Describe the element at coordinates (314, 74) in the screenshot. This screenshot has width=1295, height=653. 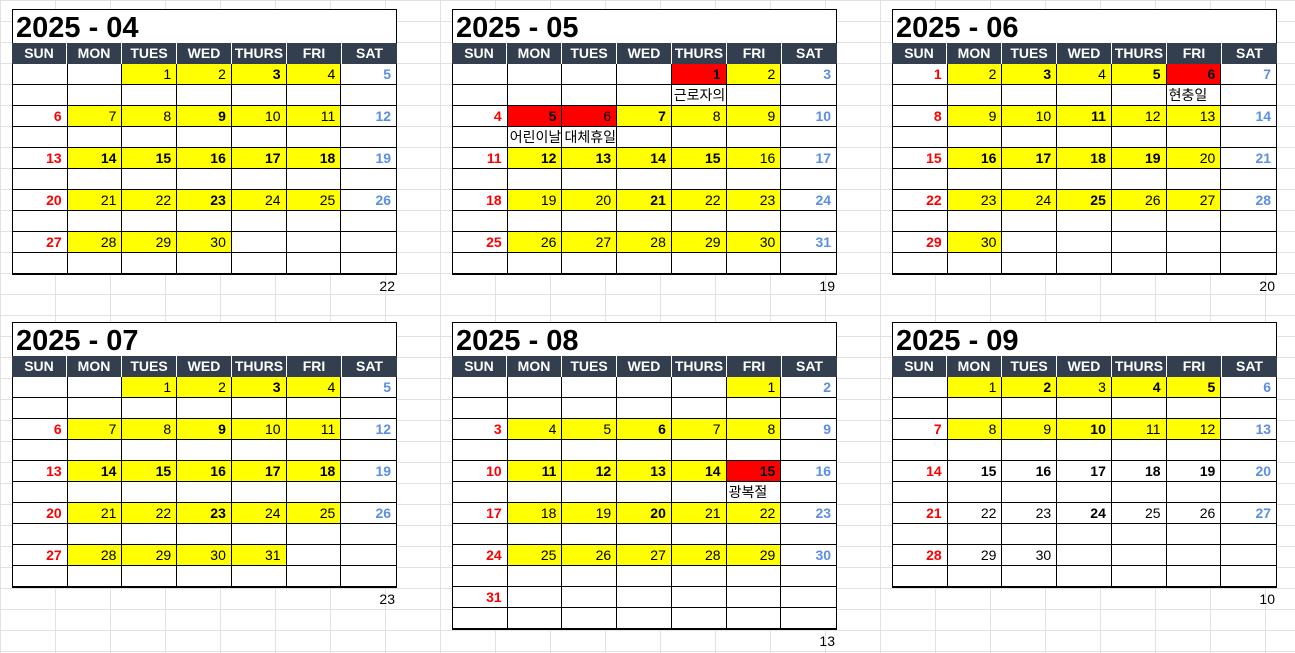
I see `date-cell: 4` at that location.